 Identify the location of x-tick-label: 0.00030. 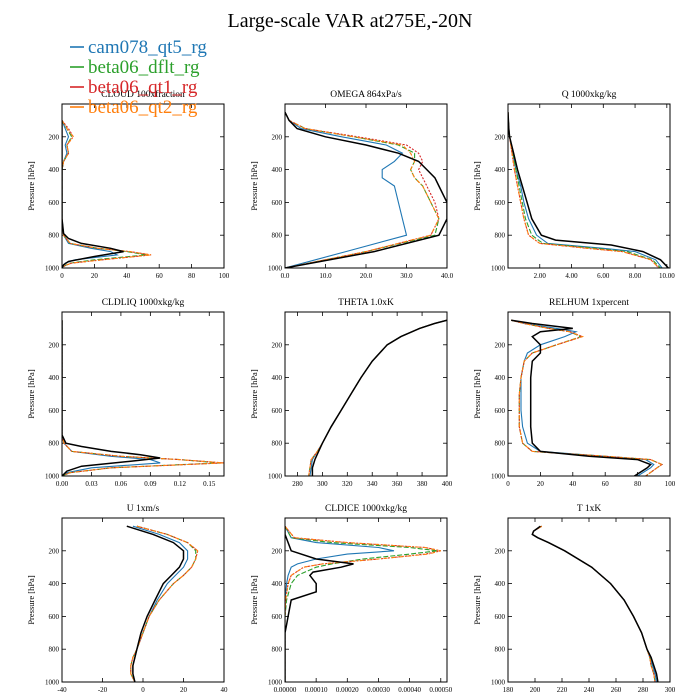
(378, 690).